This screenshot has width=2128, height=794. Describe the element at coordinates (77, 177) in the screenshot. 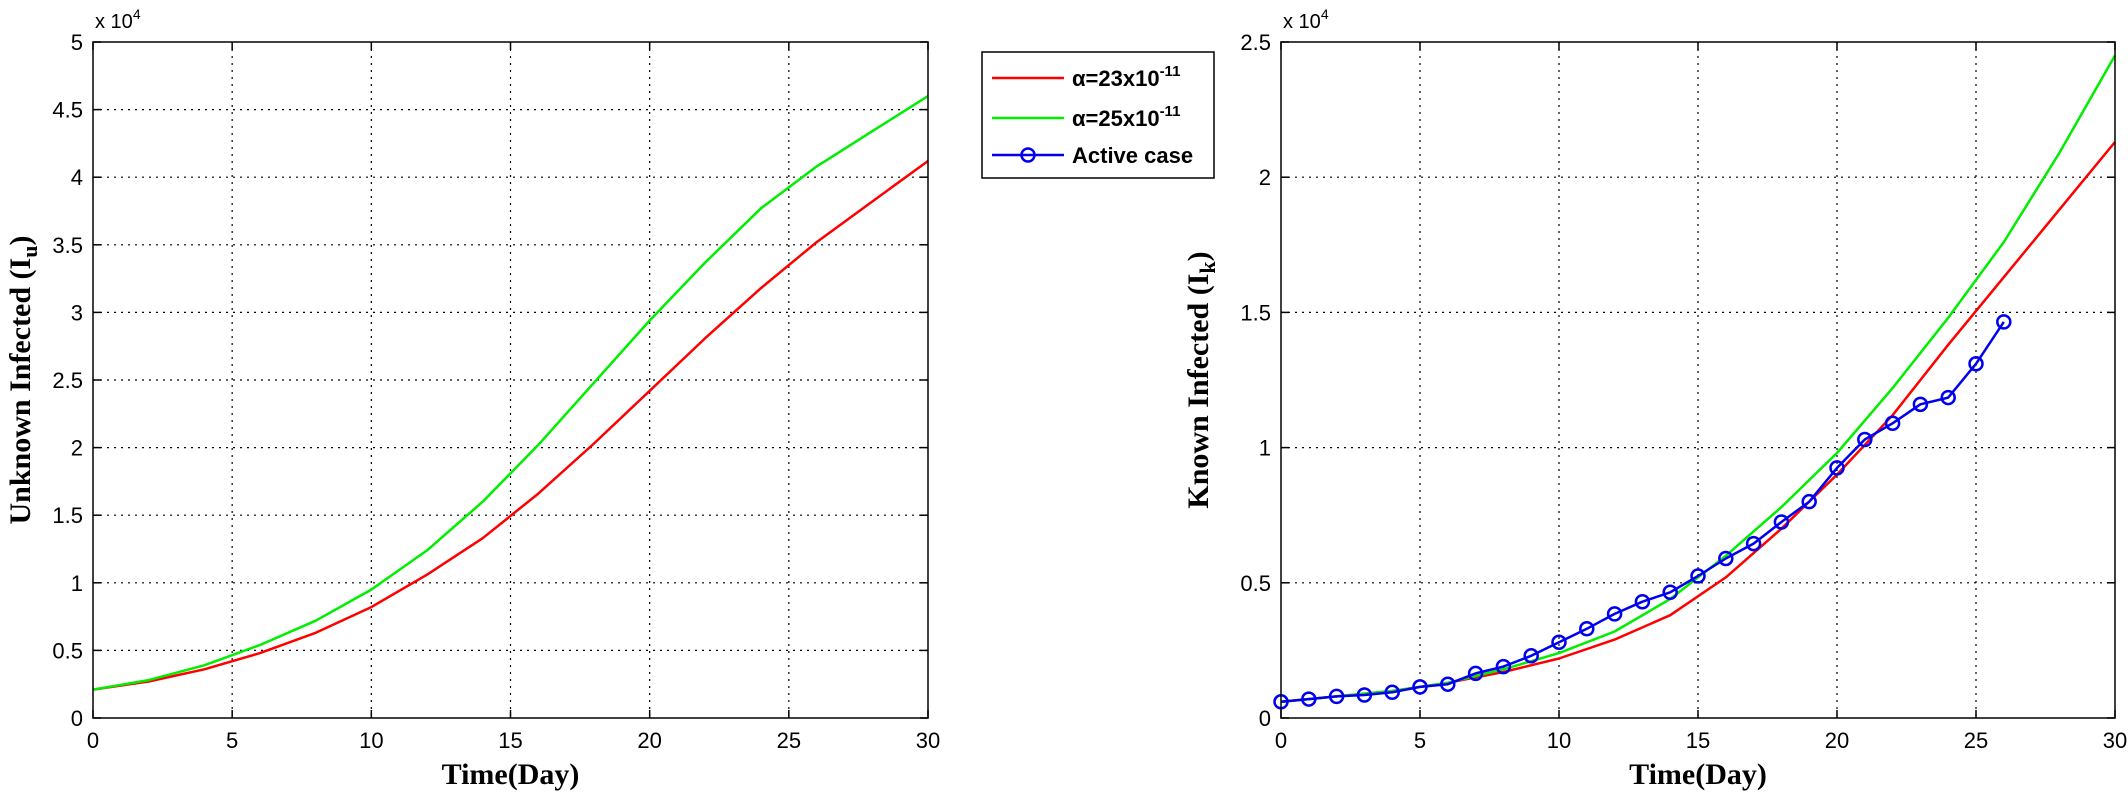

I see `y-tick-label: 4` at that location.